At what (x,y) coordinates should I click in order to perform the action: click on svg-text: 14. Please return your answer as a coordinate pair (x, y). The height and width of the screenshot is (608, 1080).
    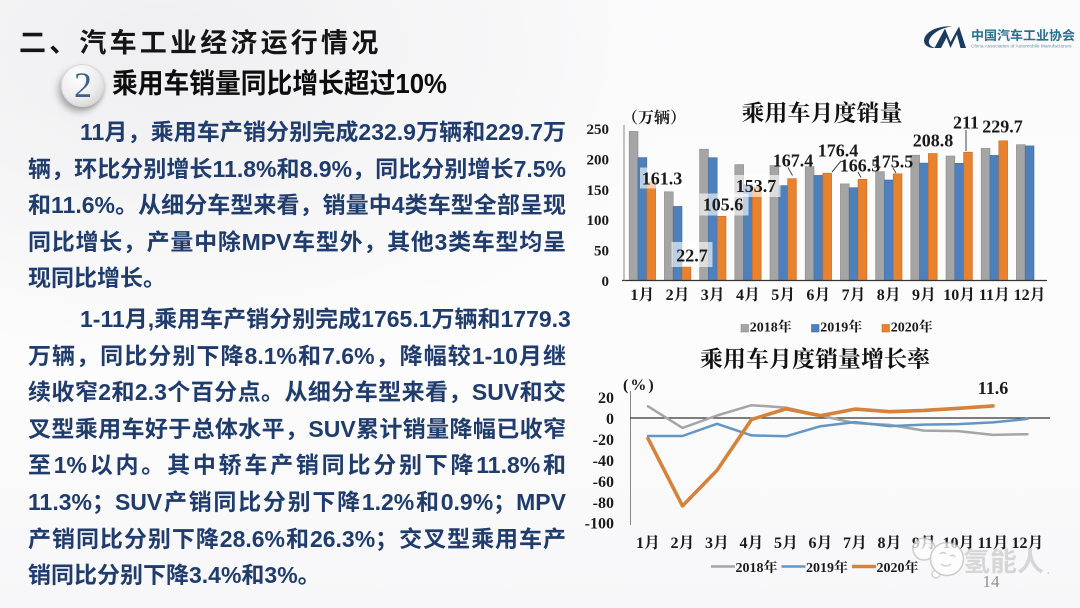
    Looking at the image, I should click on (992, 581).